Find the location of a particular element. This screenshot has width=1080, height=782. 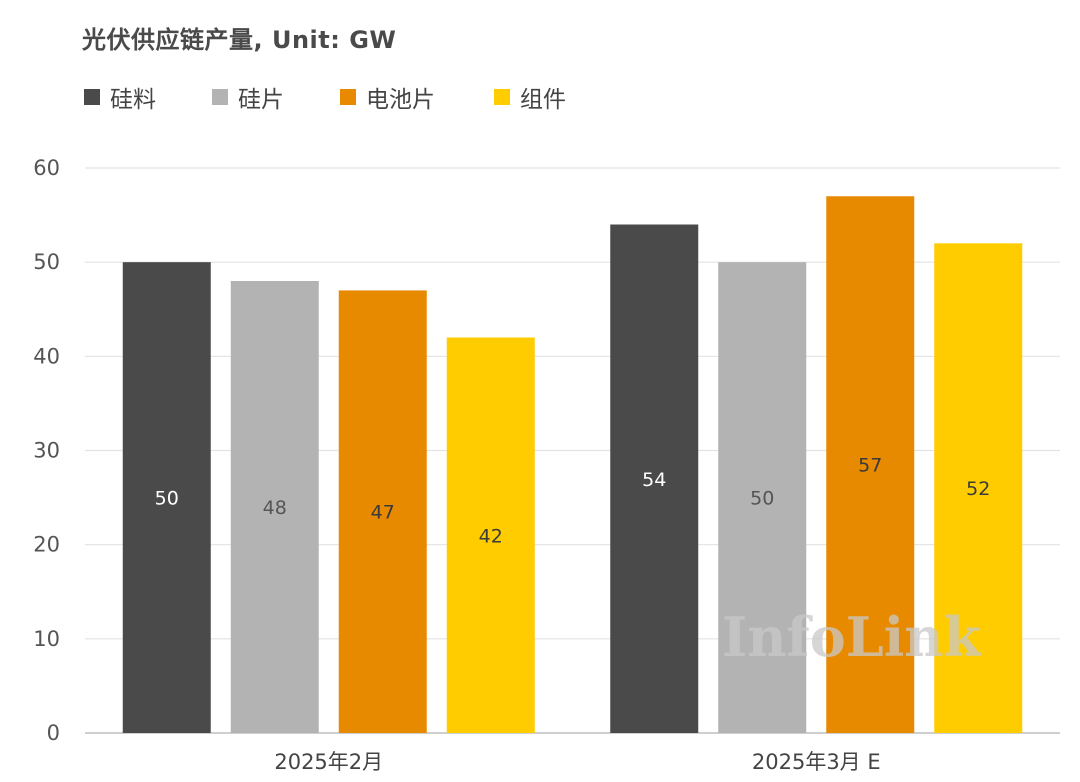

y-tick-label: 20 is located at coordinates (46, 545).